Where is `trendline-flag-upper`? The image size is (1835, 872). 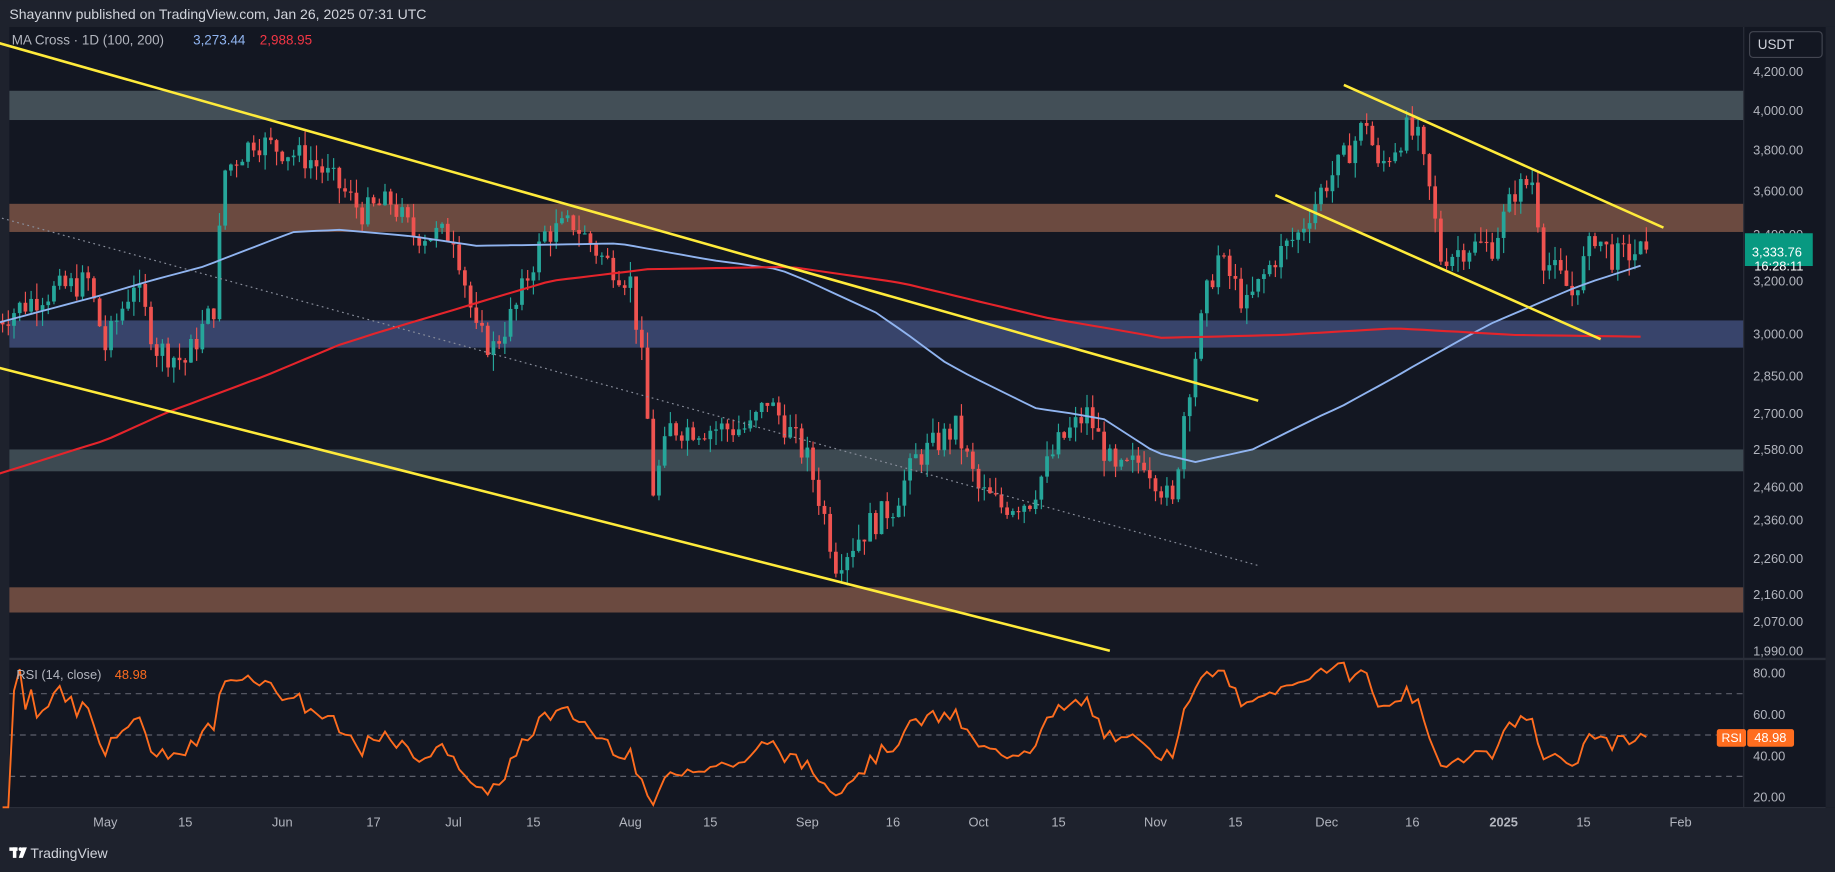 trendline-flag-upper is located at coordinates (1503, 156).